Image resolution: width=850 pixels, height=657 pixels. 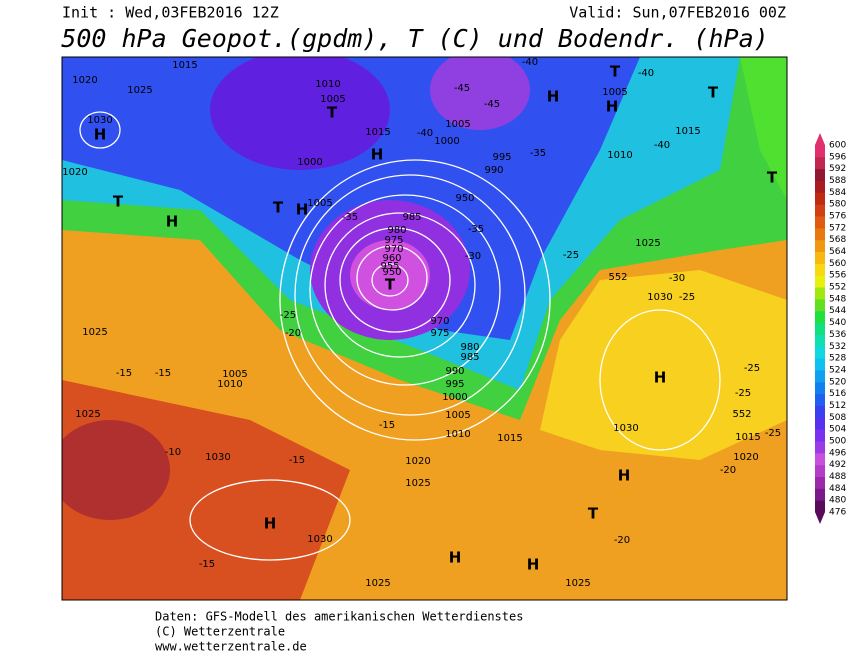 What do you see at coordinates (837, 228) in the screenshot?
I see `colorbar-label: 572` at bounding box center [837, 228].